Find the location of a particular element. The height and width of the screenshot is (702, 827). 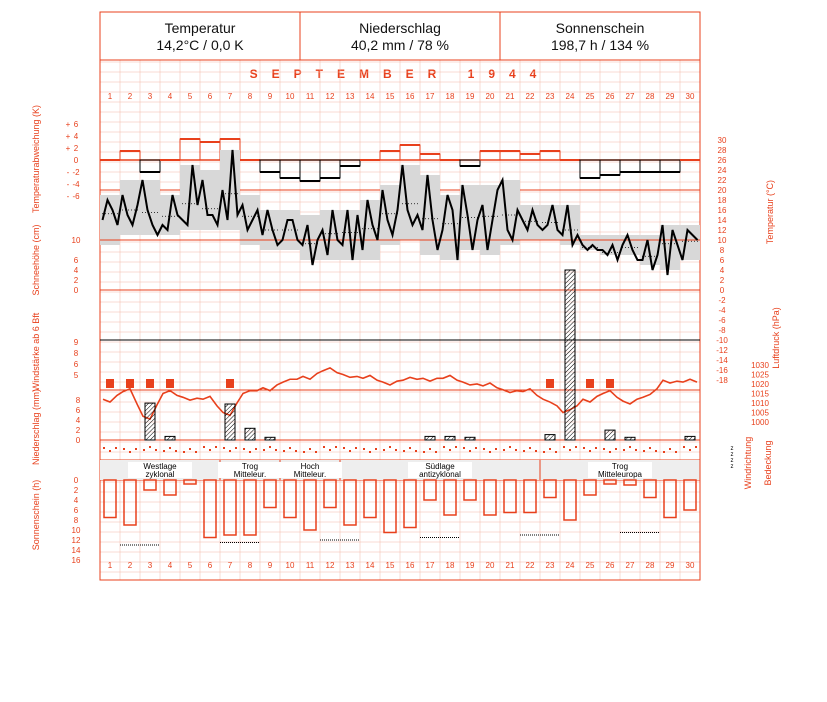

temperature-tick: 2 is located at coordinates (722, 280).